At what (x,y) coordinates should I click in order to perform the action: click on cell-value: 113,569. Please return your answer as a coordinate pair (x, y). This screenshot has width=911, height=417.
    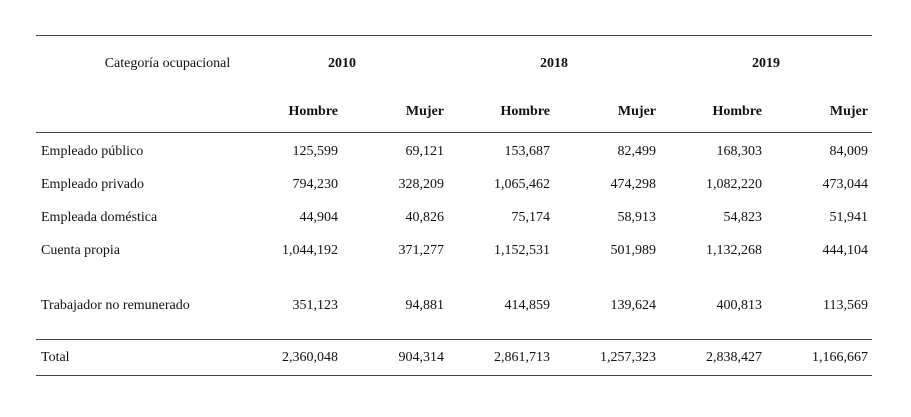
    Looking at the image, I should click on (845, 305).